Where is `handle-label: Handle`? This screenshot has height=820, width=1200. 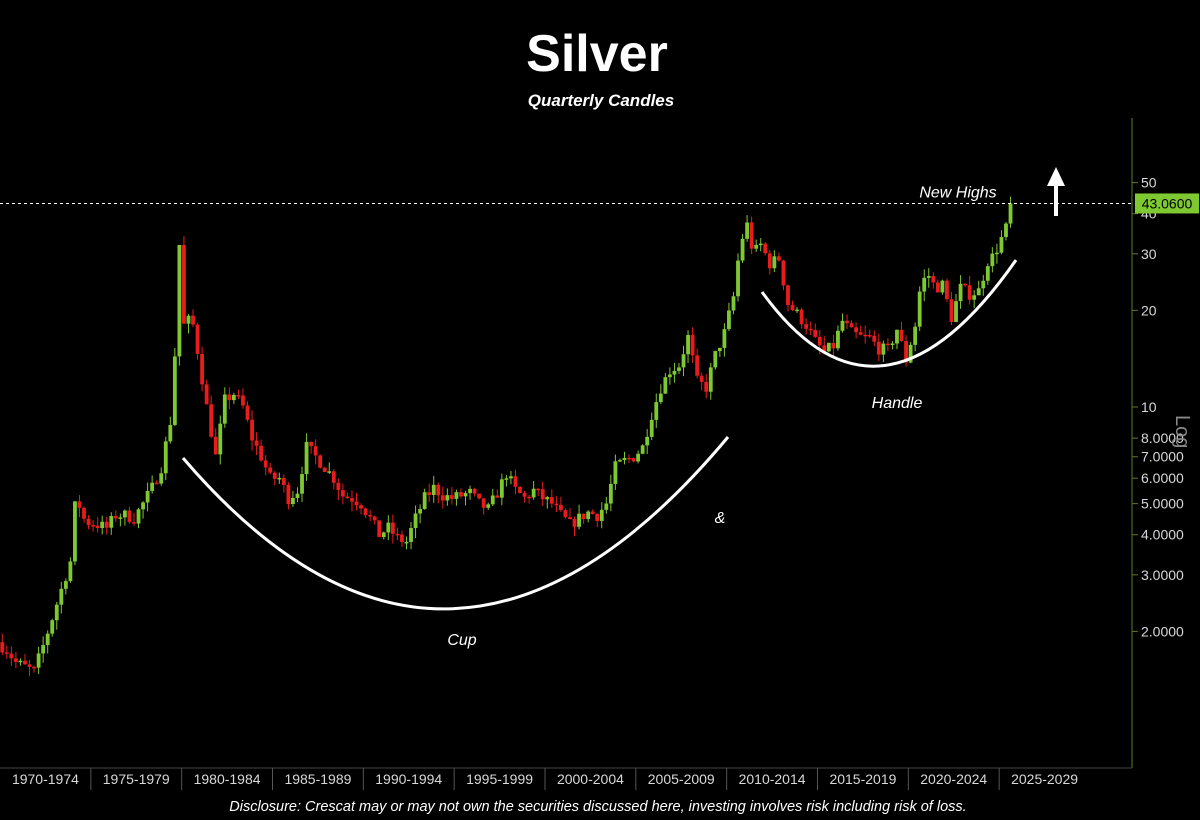
handle-label: Handle is located at coordinates (897, 403).